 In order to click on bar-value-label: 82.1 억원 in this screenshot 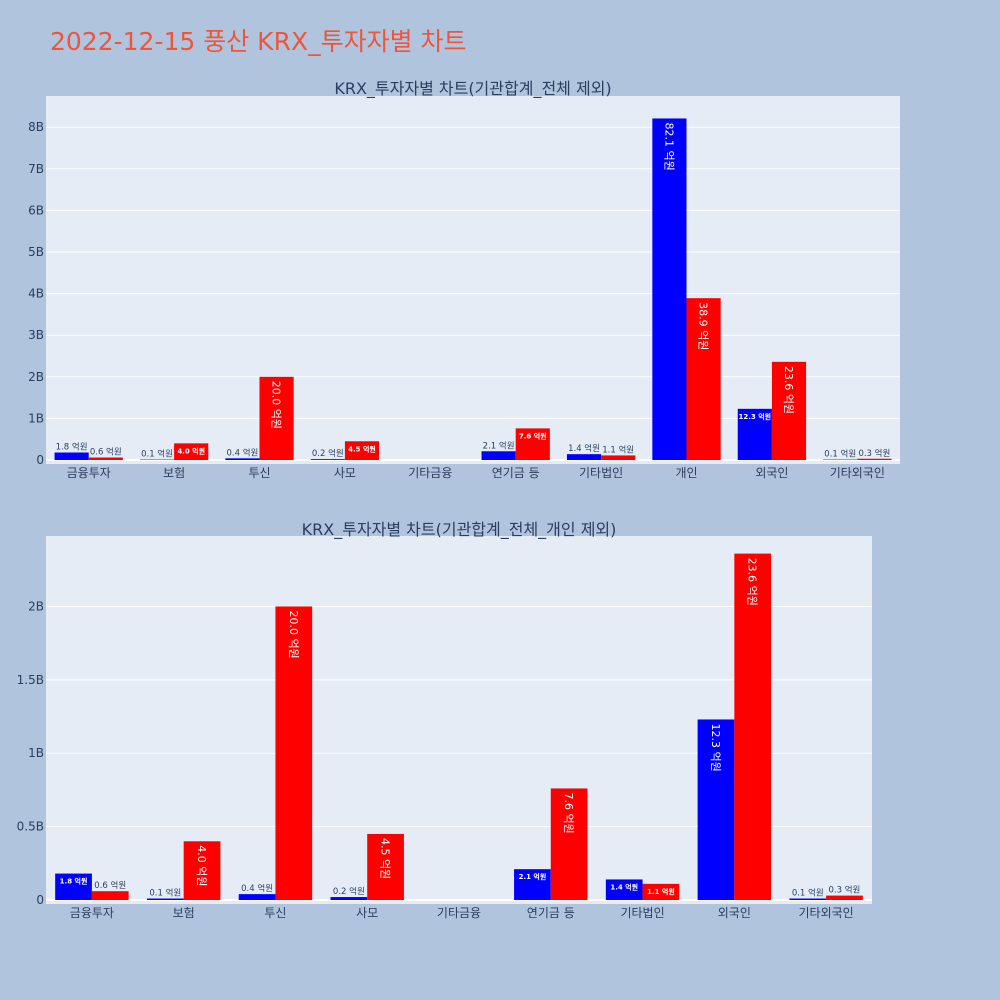, I will do `click(668, 146)`.